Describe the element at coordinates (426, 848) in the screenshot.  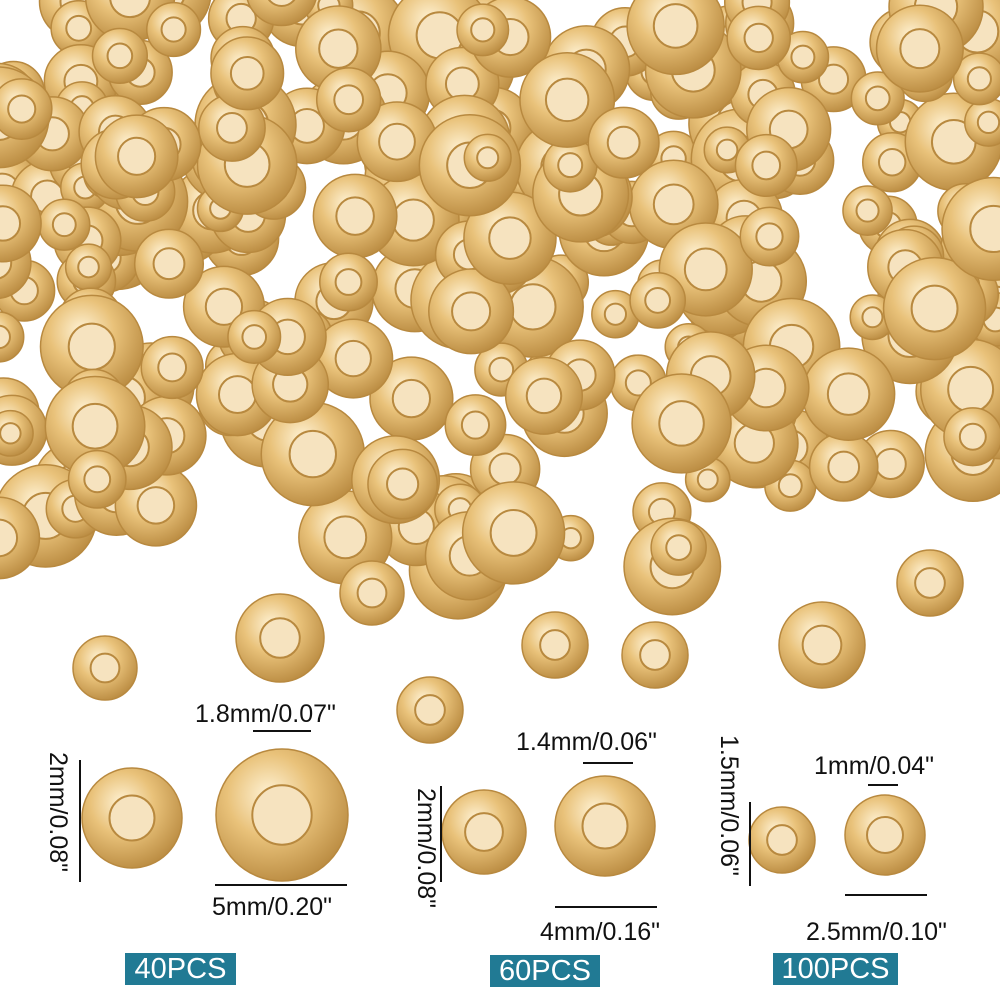
I see `set2-height-label: 2mm/0.08"` at that location.